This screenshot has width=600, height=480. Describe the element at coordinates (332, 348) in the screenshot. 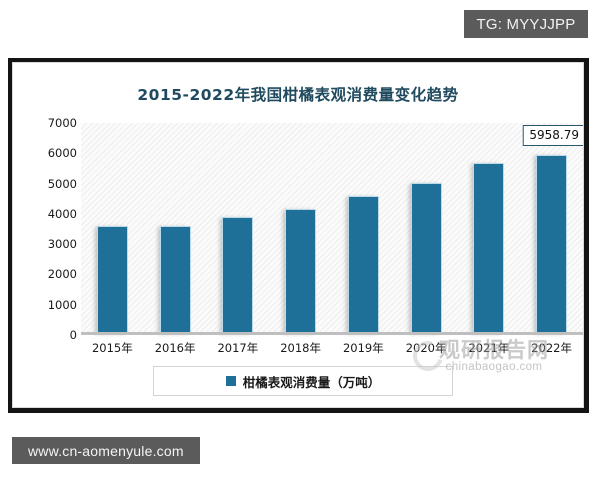

I see `x-axis-ticks: 2015年 2016年 2017年 2018年 2019年 2020年 2021年 2022年` at that location.